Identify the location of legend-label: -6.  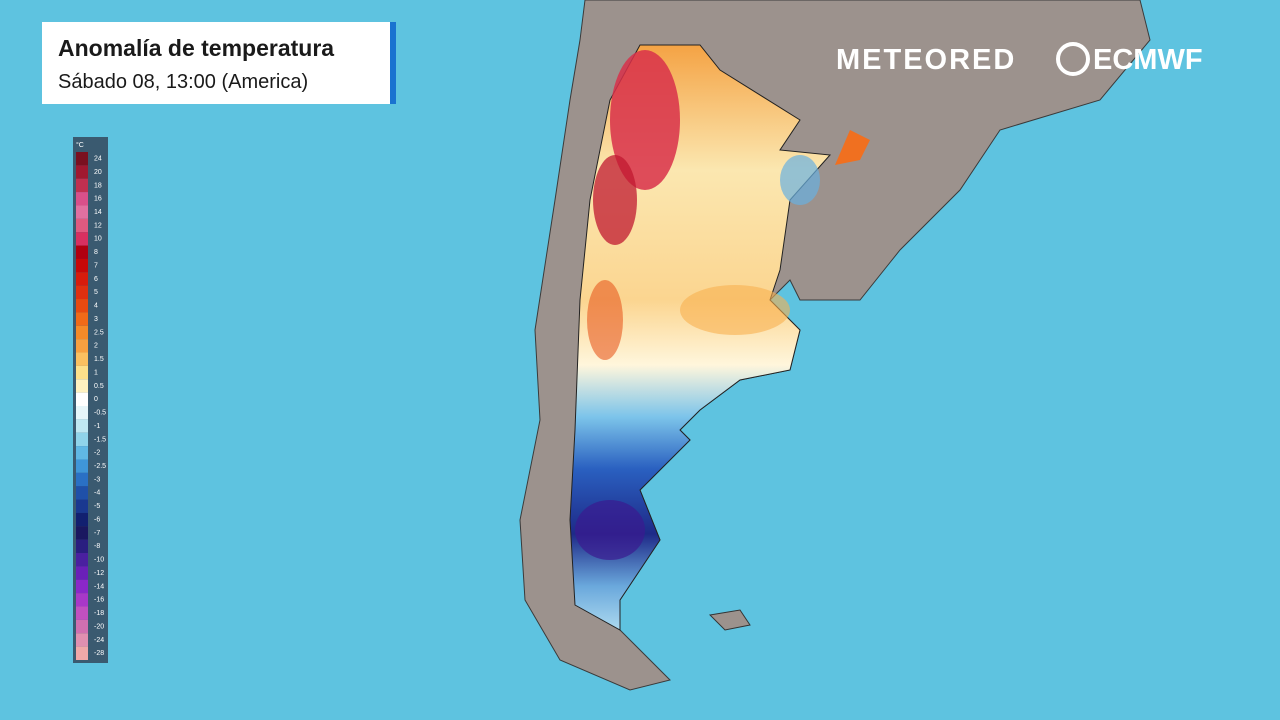
(97, 519).